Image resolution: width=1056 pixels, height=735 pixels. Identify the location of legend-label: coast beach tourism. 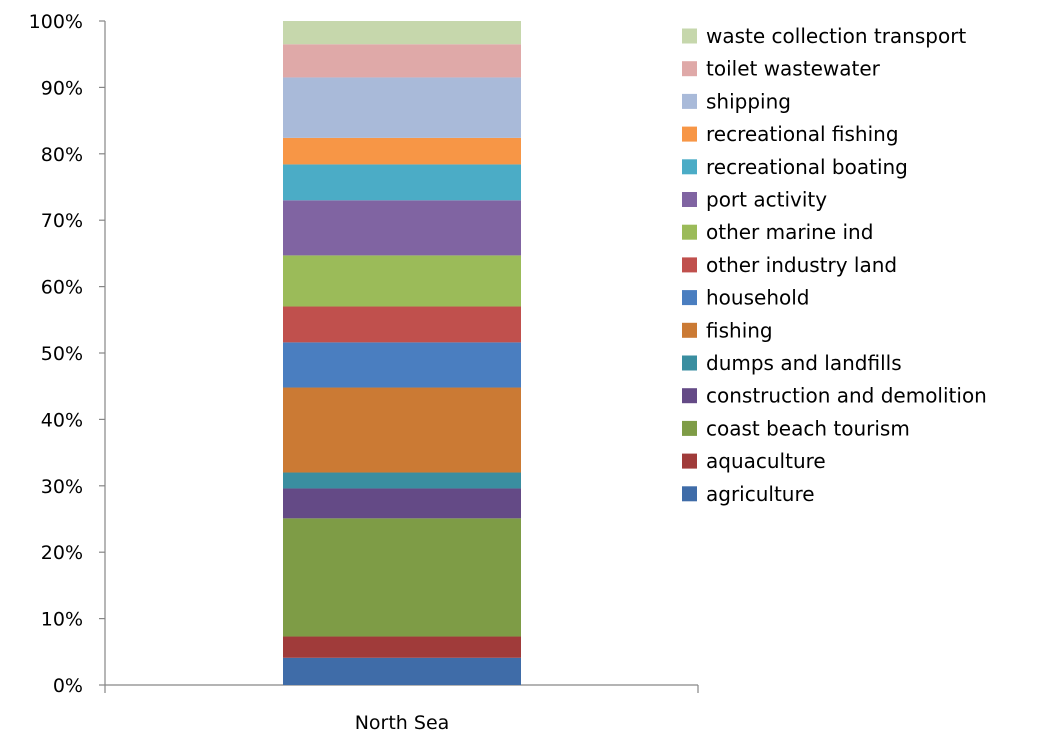
(808, 428).